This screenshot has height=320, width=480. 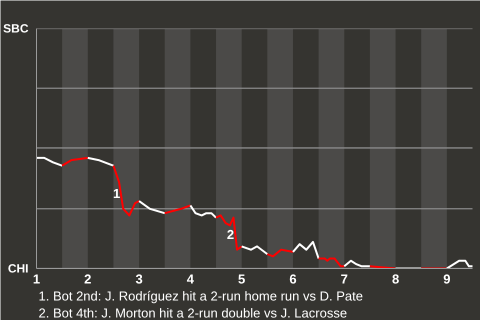 I want to click on x-tick-label: 3, so click(x=139, y=279).